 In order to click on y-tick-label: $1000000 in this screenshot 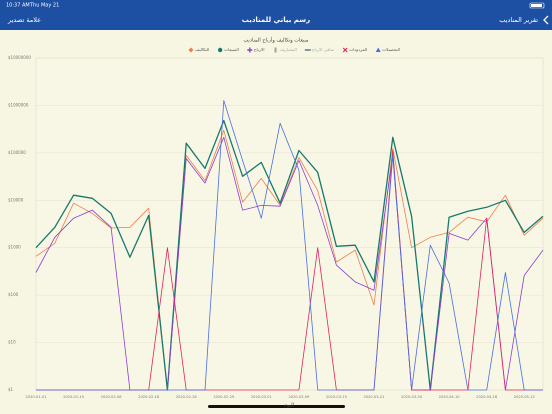, I will do `click(18, 104)`.